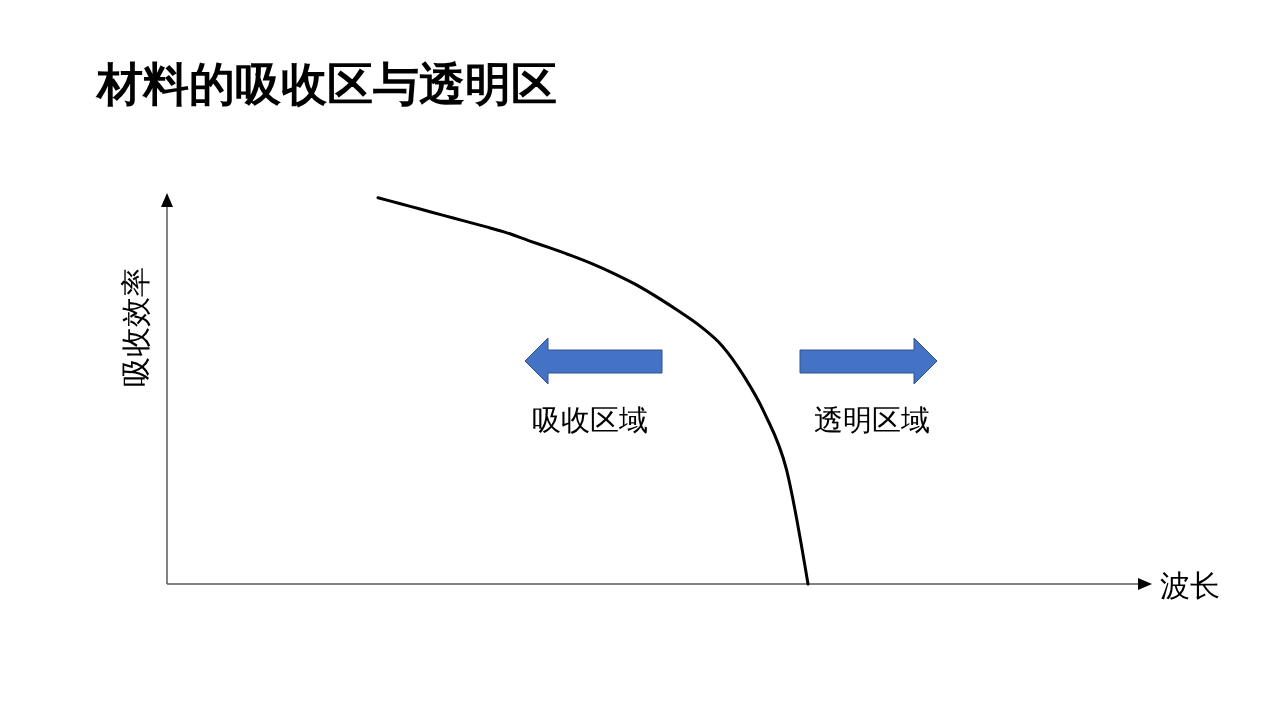 The image size is (1268, 713). I want to click on x-axis-title: 波长, so click(1190, 585).